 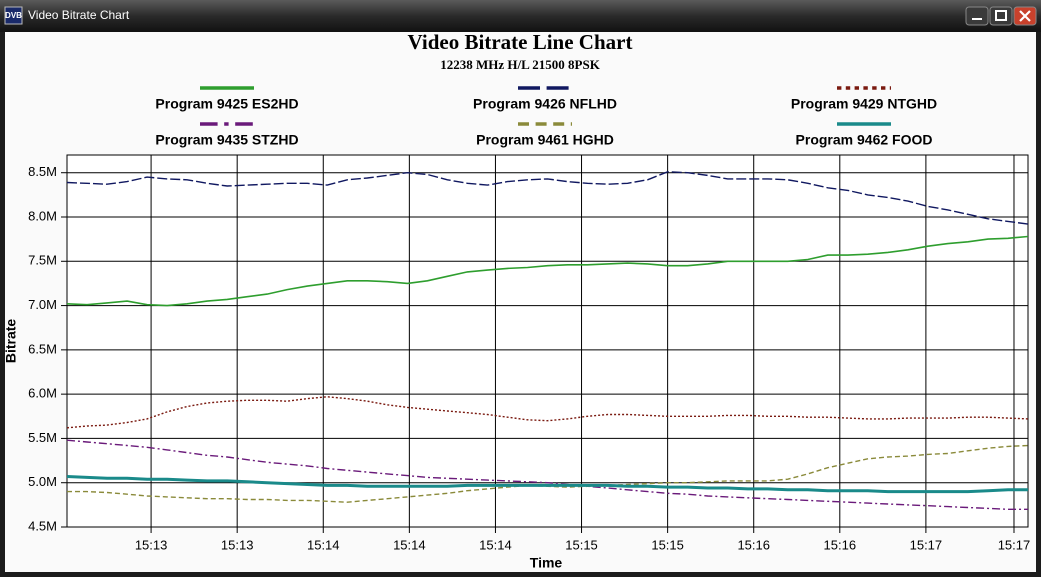 I want to click on legend-label: Program 9461 HGHD, so click(x=545, y=140).